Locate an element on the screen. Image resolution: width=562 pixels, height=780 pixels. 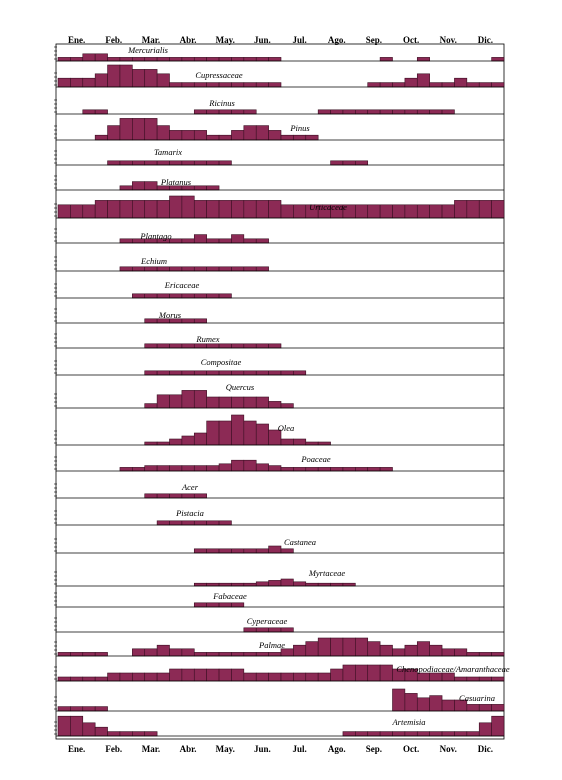
taxon-label: Ericaceae is located at coordinates (182, 285).